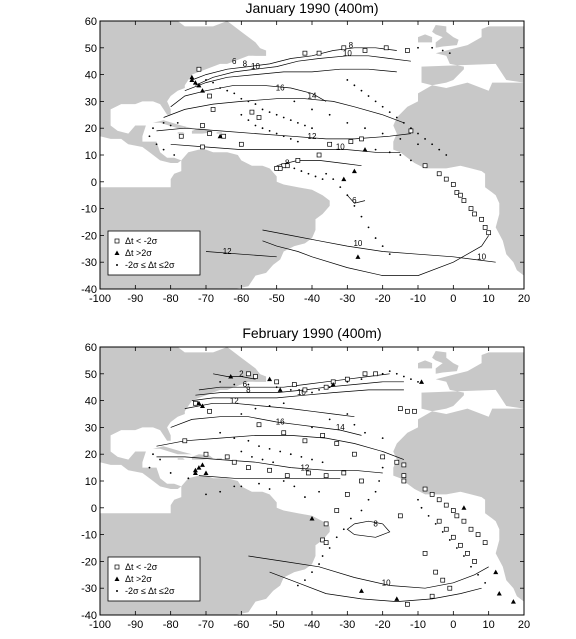 Image resolution: width=576 pixels, height=639 pixels. Describe the element at coordinates (138, 253) in the screenshot. I see `legend-label: Δt >2σ` at that location.